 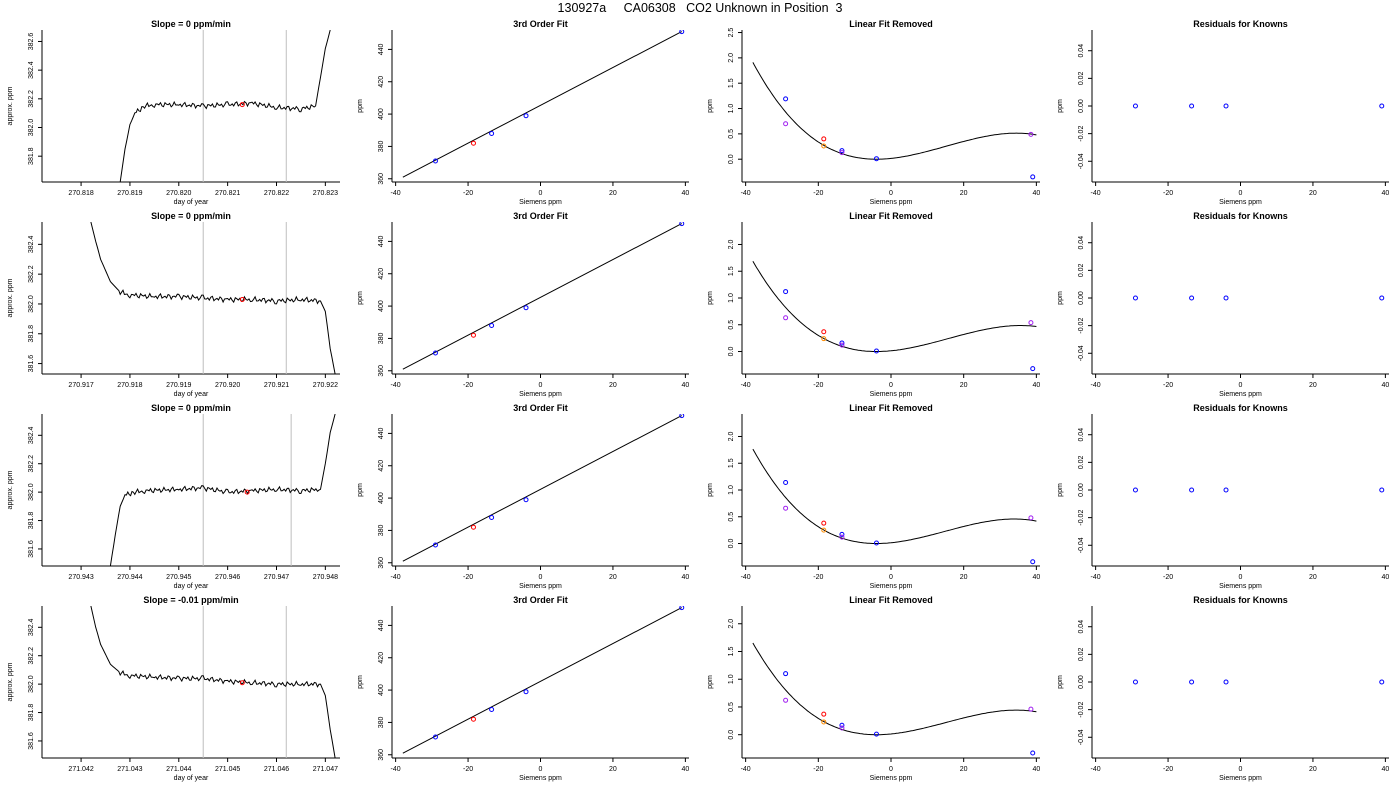 I want to click on y-tick-label: 382.0, so click(x=31, y=684).